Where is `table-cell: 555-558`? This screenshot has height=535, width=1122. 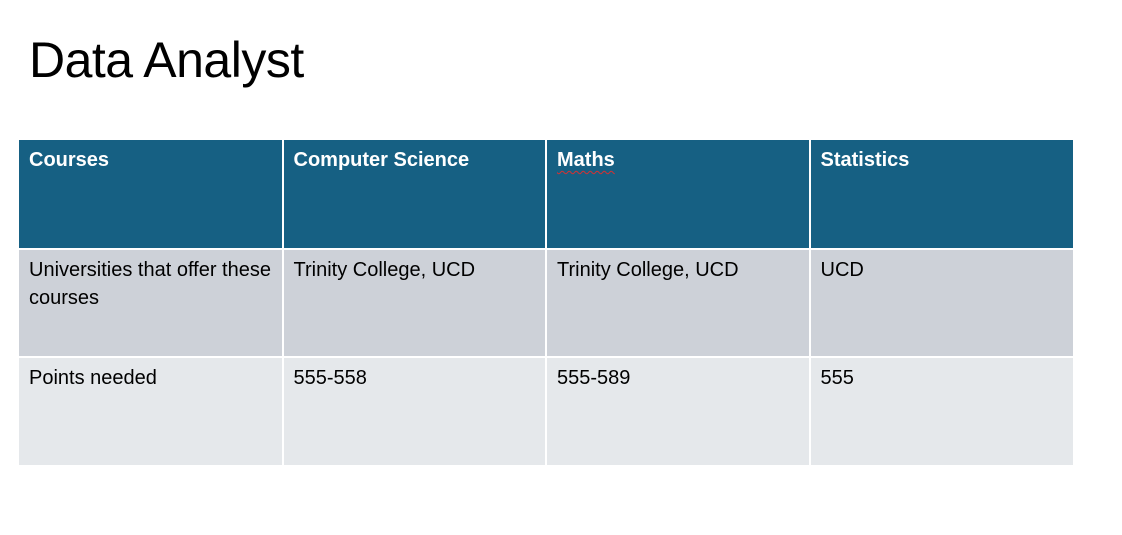 table-cell: 555-558 is located at coordinates (414, 410).